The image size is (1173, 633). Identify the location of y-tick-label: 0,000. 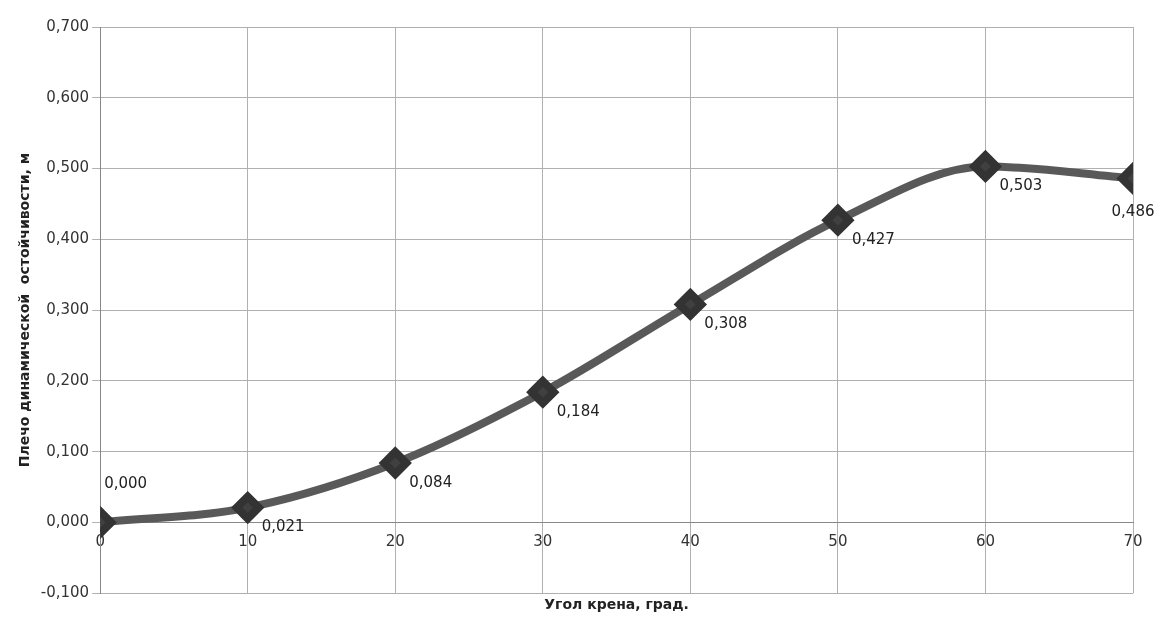
(68, 521).